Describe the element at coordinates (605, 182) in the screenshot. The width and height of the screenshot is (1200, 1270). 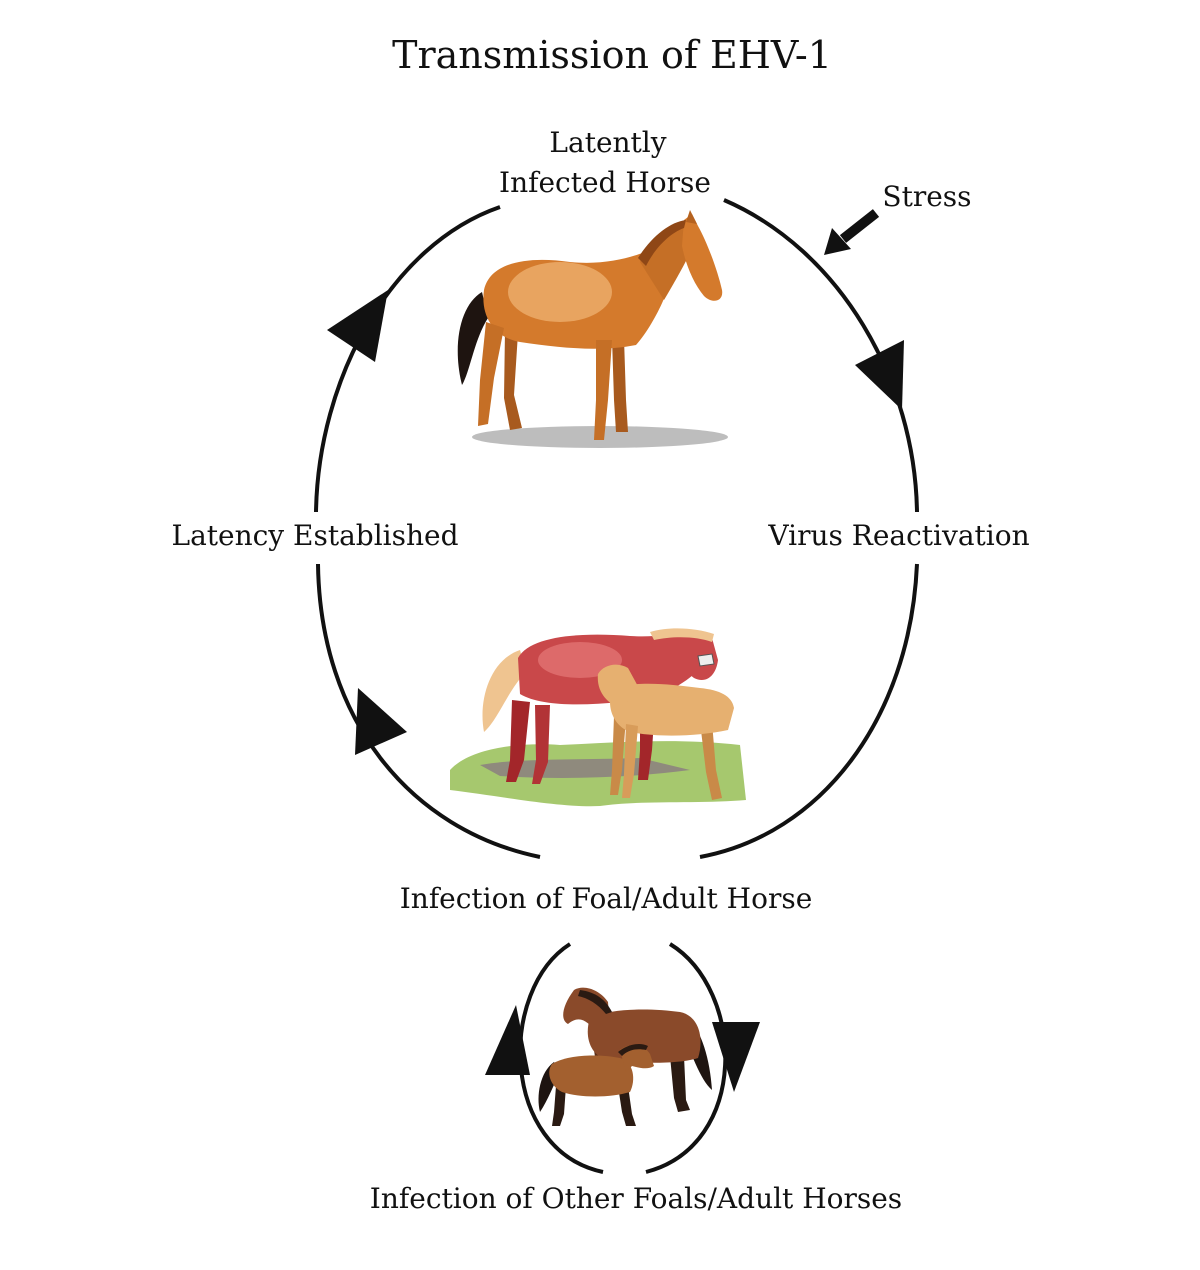
I see `stage-label-infected-horse: Infected Horse` at that location.